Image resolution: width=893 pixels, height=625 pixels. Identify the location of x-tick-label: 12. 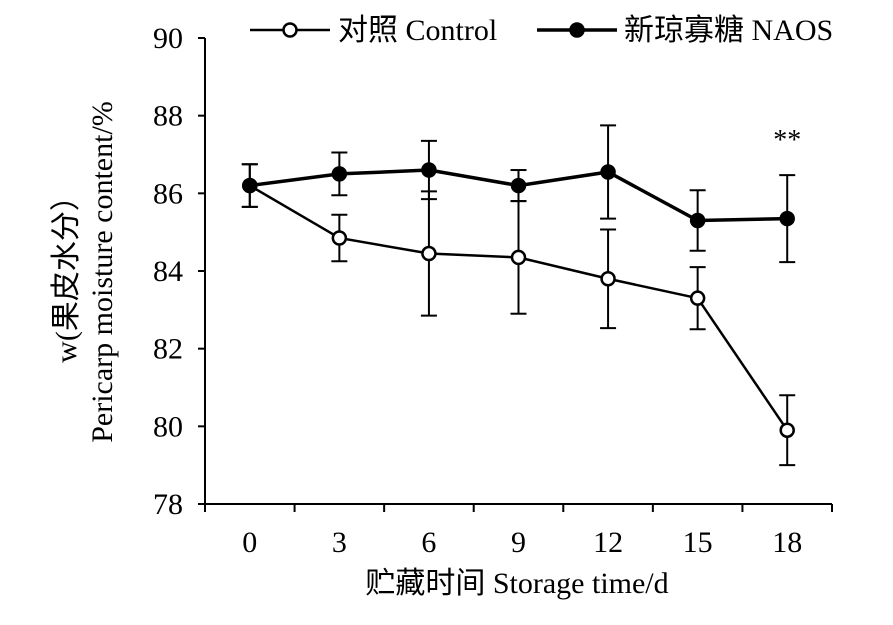
(608, 542).